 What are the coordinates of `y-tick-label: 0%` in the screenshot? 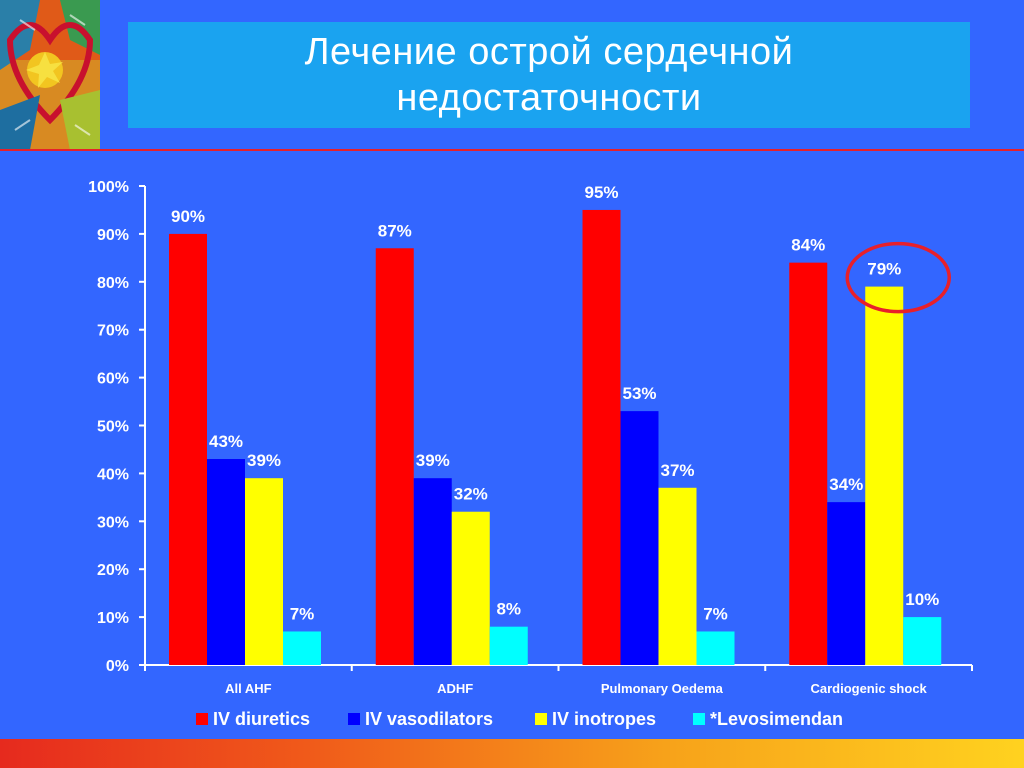 It's located at (117, 666).